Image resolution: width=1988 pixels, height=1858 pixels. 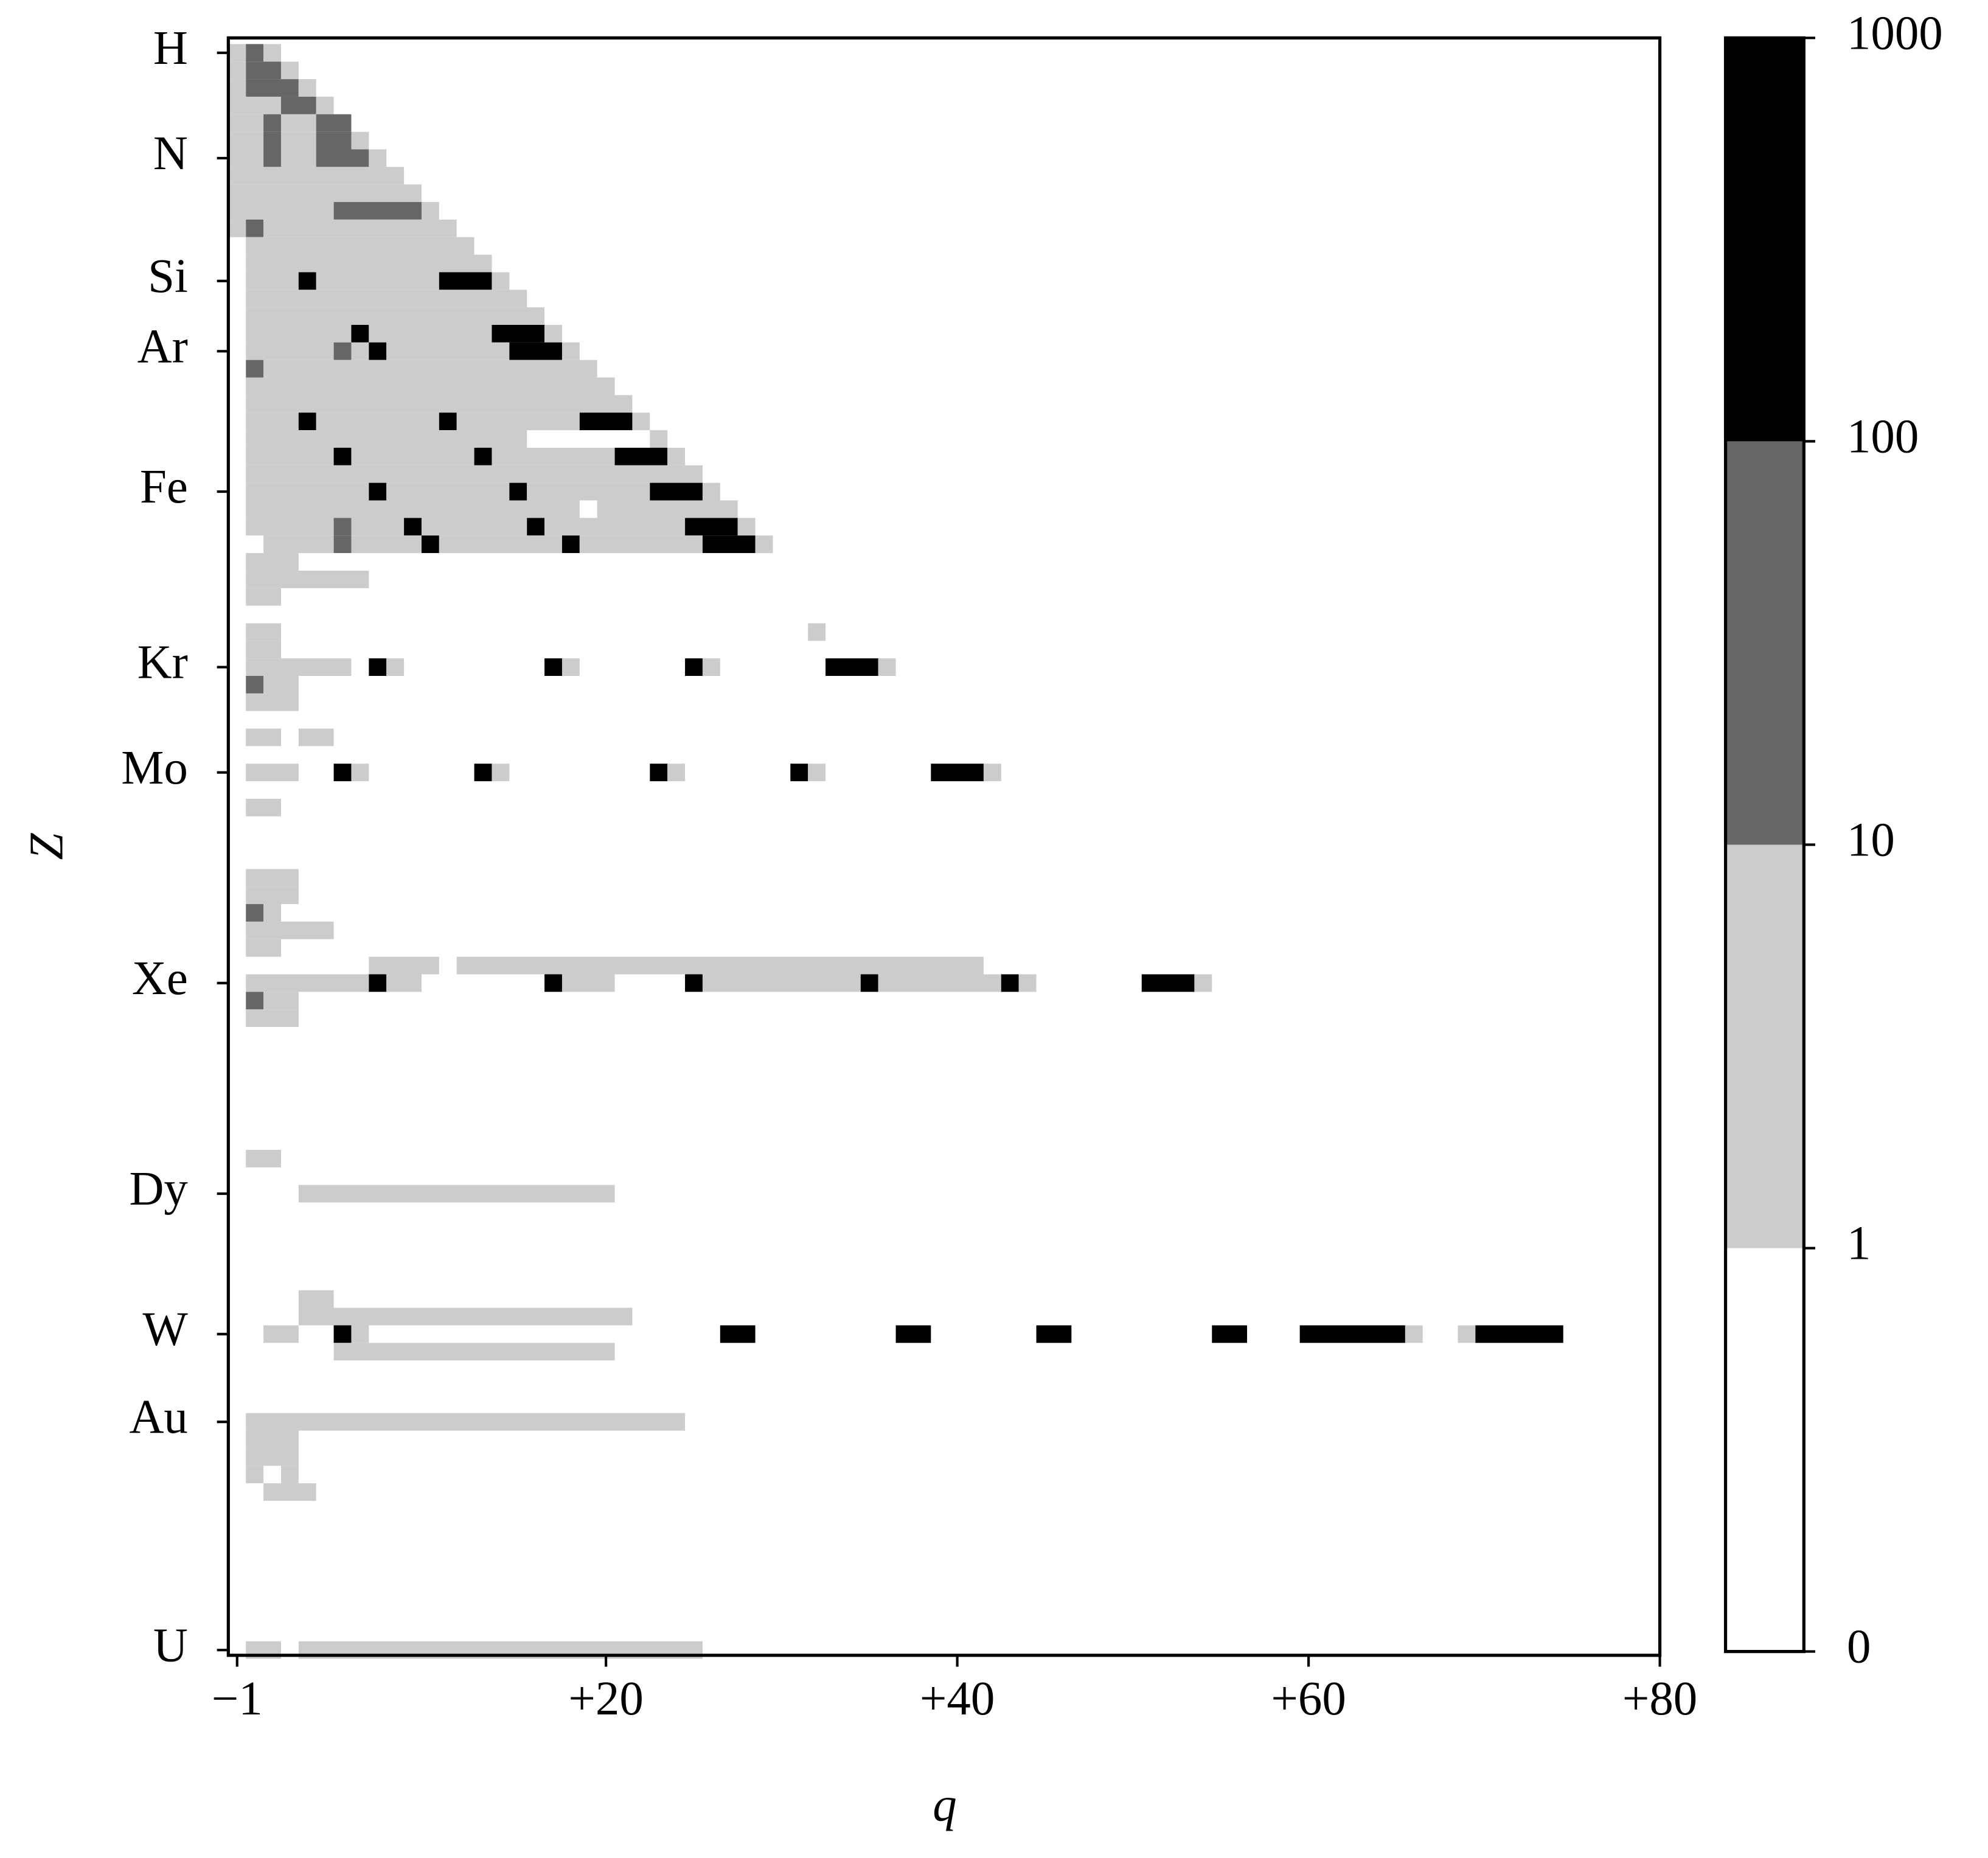 What do you see at coordinates (162, 347) in the screenshot?
I see `y-tick-label: Ar` at bounding box center [162, 347].